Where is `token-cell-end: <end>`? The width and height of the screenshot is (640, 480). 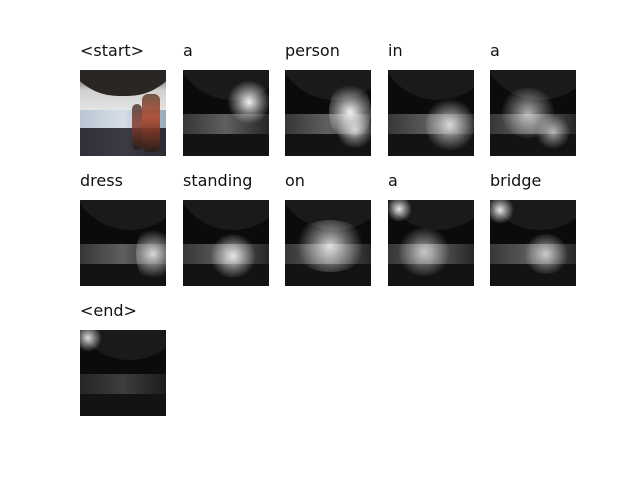
token-cell-end: <end> is located at coordinates (123, 358).